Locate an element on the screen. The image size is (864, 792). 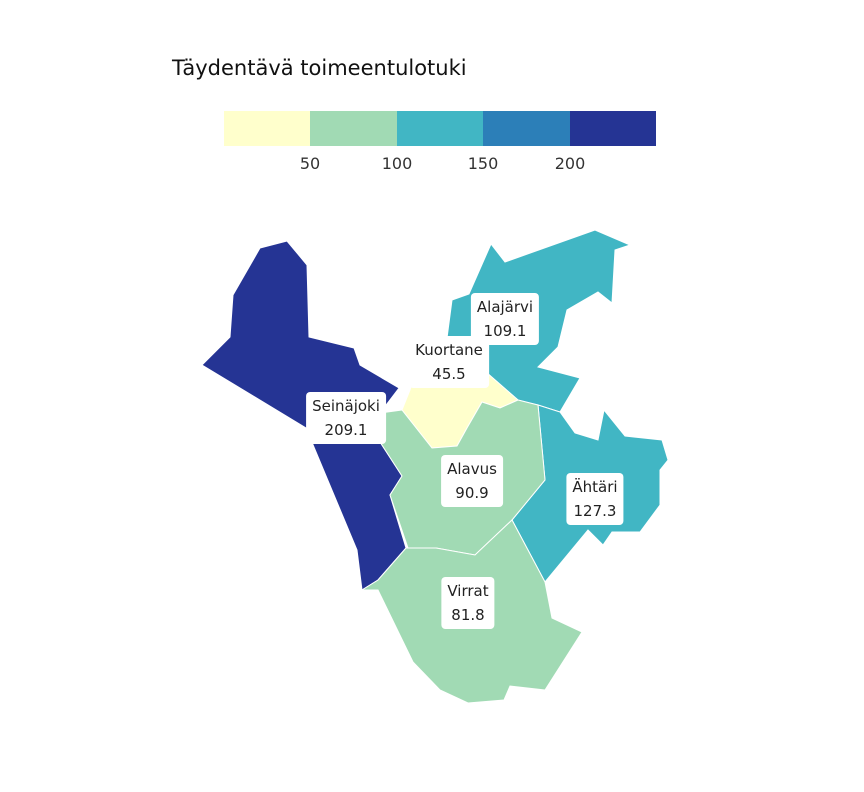
region-value: 109.1 is located at coordinates (505, 331).